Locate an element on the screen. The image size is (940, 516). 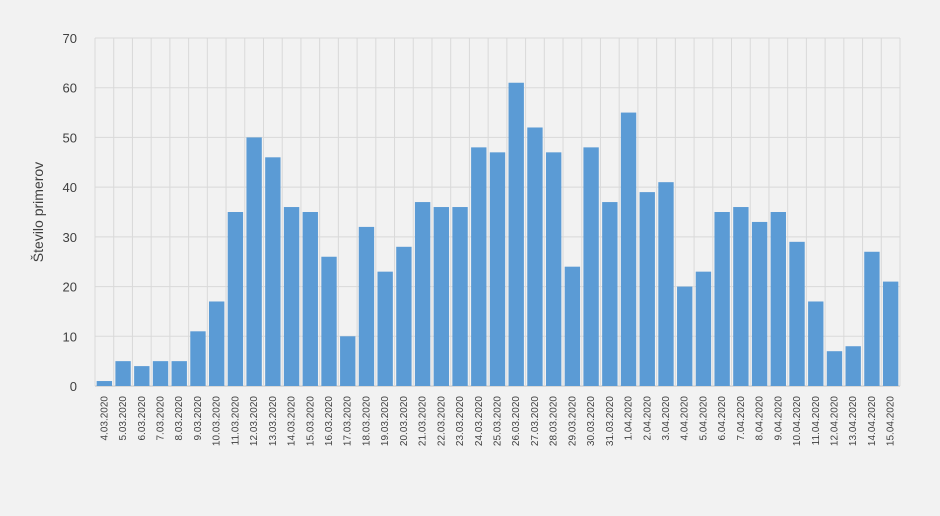
x-tick-label: 18.03.2020 is located at coordinates (366, 421).